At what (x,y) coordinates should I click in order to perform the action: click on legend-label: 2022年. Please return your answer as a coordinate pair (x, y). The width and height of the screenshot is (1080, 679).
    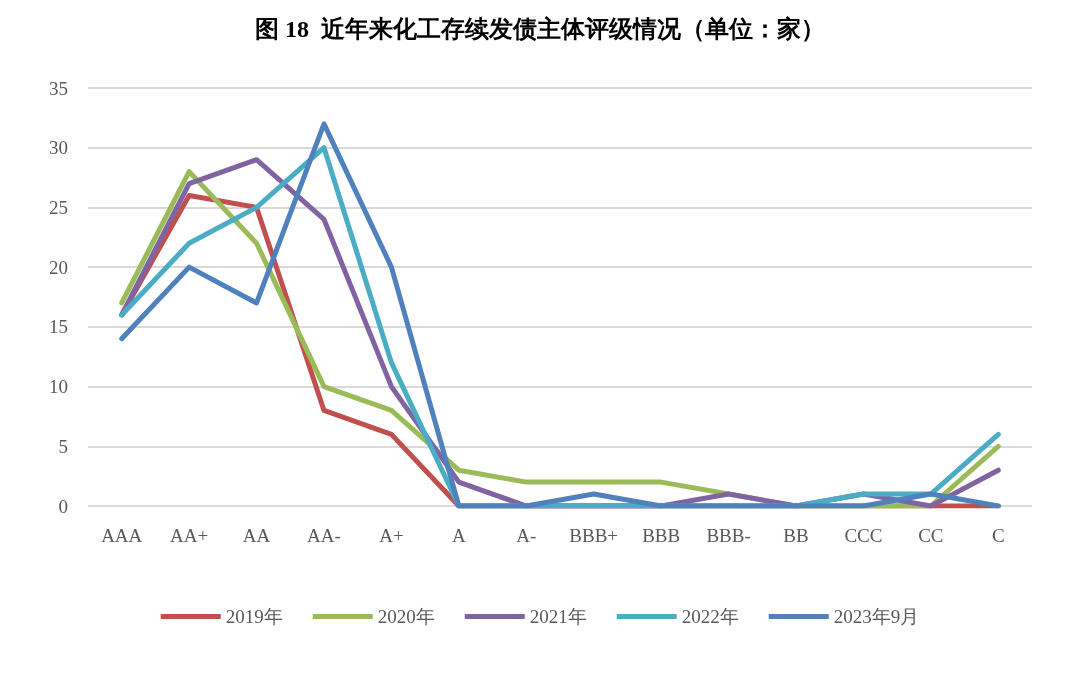
    Looking at the image, I should click on (710, 616).